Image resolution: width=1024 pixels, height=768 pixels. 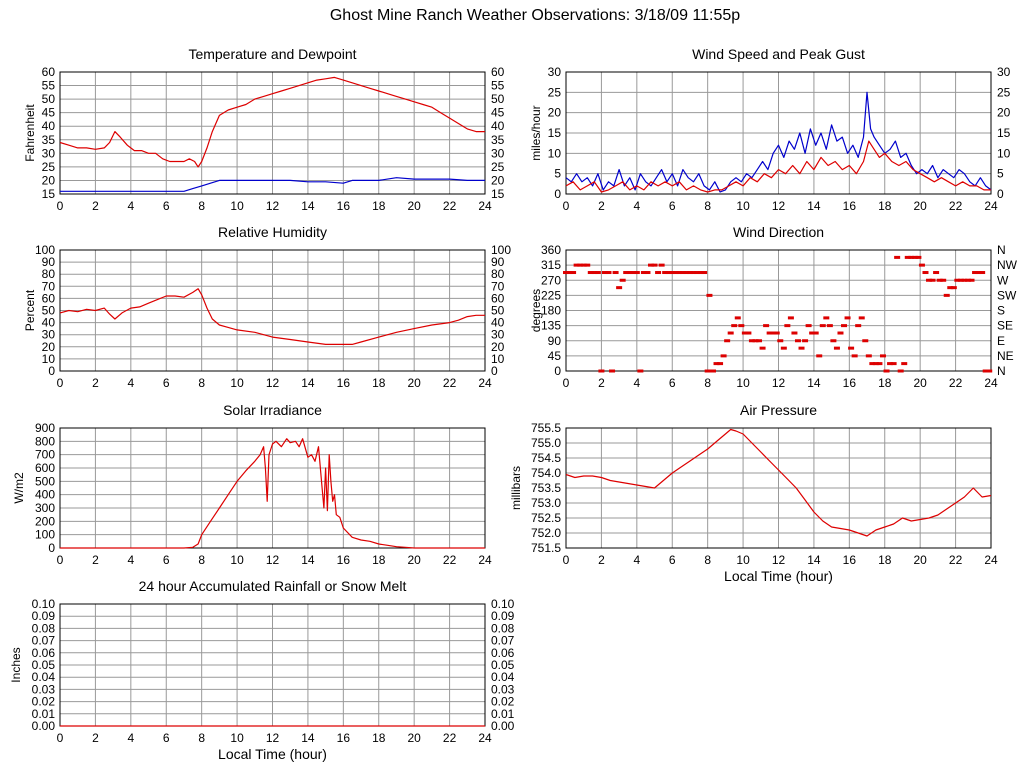 What do you see at coordinates (272, 232) in the screenshot?
I see `humidity-title: Relative Humidity` at bounding box center [272, 232].